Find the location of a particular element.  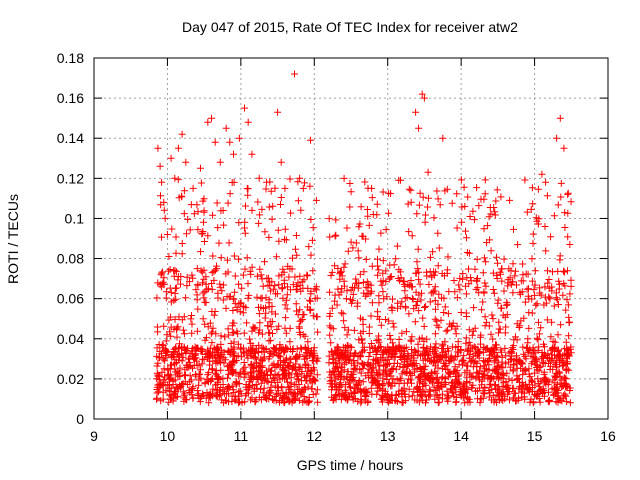

y-tick-label: 0.06 is located at coordinates (70, 299).